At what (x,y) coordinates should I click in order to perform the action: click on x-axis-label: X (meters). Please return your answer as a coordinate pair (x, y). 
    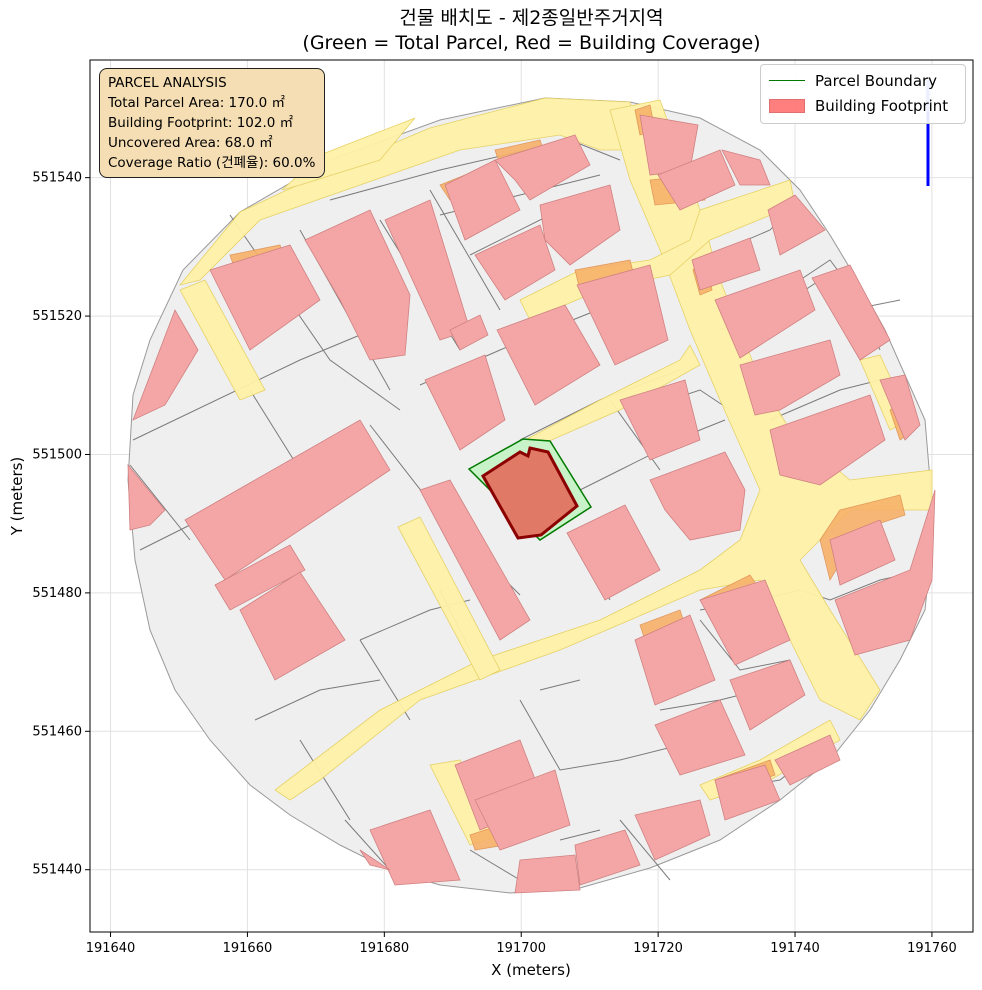
    Looking at the image, I should click on (531, 970).